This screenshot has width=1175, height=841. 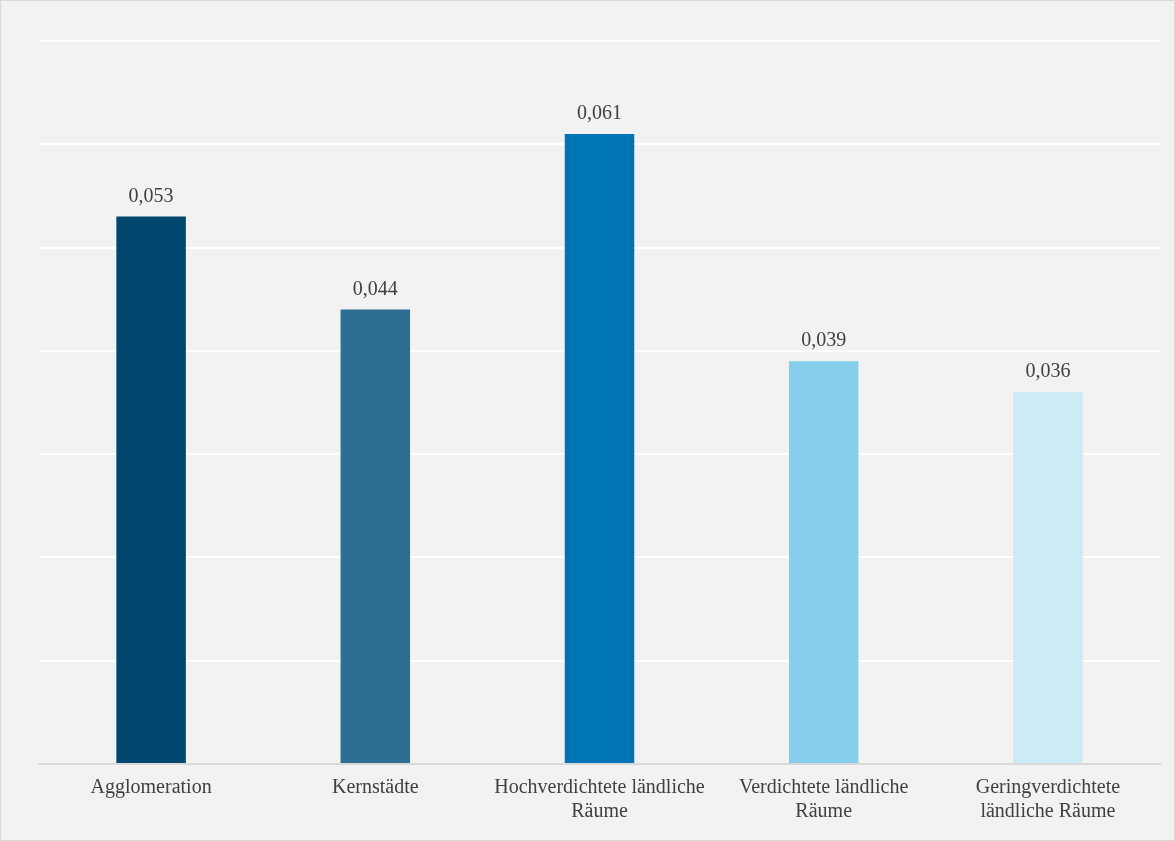 What do you see at coordinates (1048, 370) in the screenshot?
I see `data-label: 0,036` at bounding box center [1048, 370].